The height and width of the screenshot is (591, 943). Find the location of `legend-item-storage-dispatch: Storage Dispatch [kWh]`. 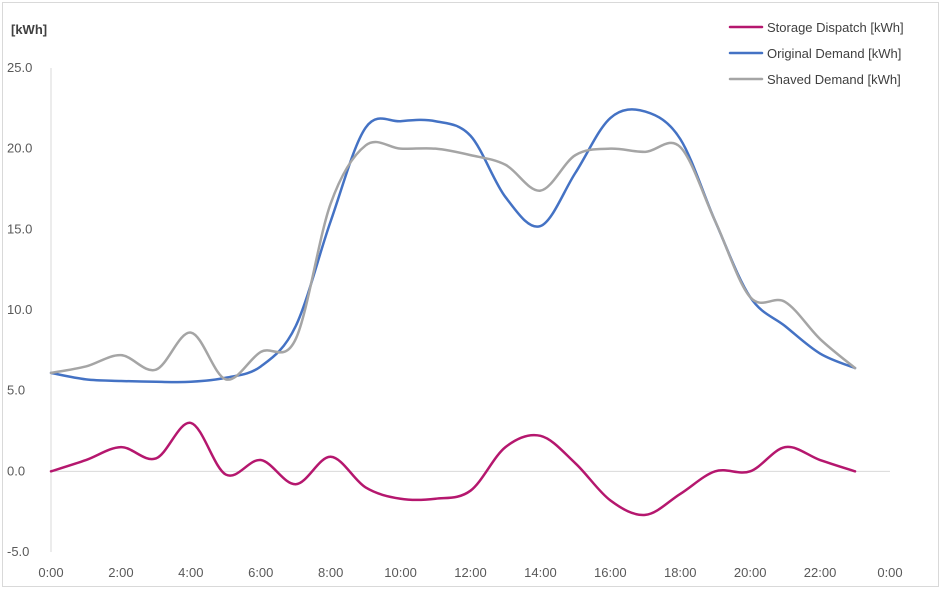

legend-item-storage-dispatch: Storage Dispatch [kWh] is located at coordinates (816, 27).